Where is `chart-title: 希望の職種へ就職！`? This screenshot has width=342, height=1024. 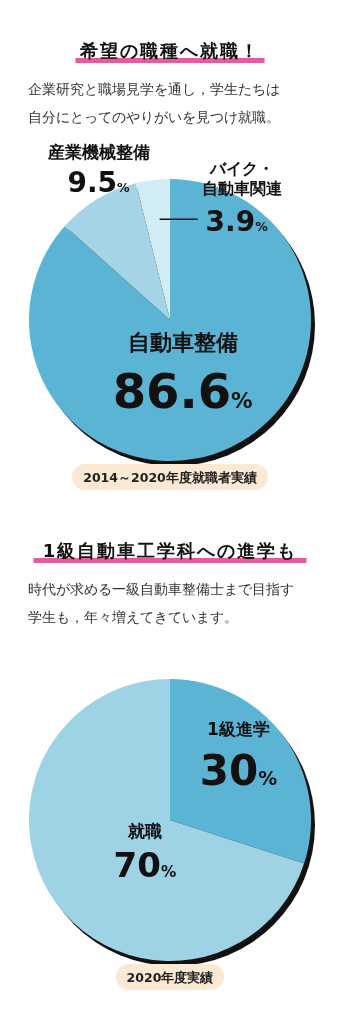
chart-title: 希望の職種へ就職！ is located at coordinates (169, 50).